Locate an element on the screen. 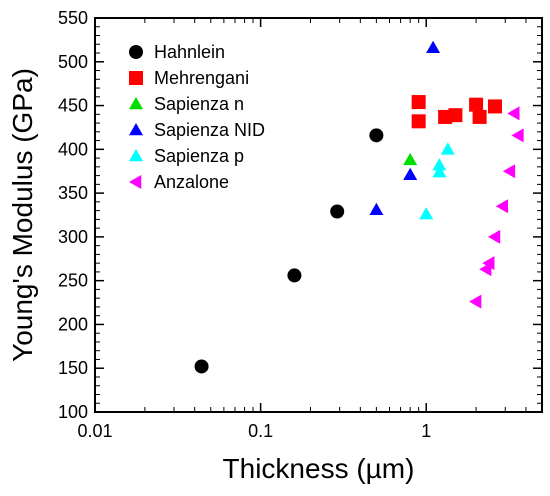  legend-marker-mehrengani is located at coordinates (136, 78).